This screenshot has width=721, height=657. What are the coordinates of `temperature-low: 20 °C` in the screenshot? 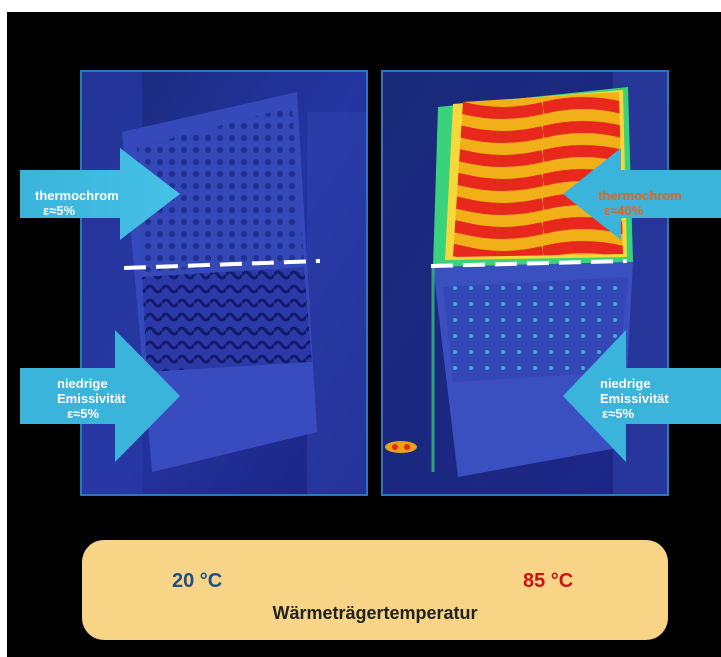 It's located at (197, 581).